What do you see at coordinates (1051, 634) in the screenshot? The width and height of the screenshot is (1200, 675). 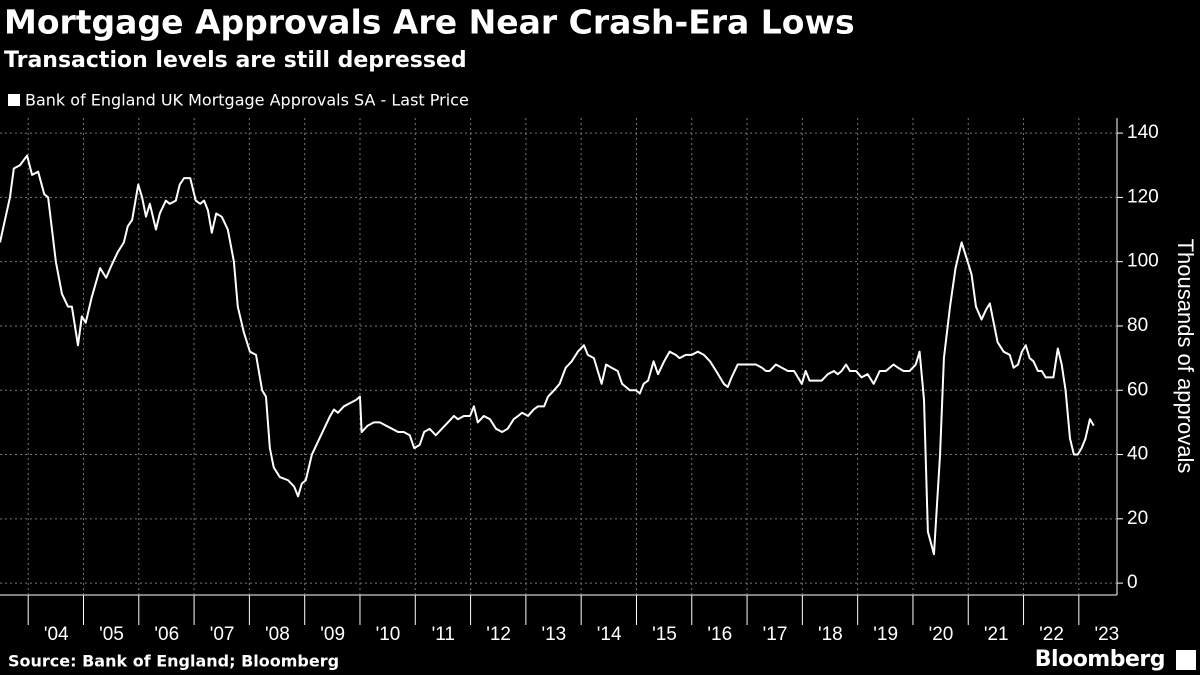 I see `x-tick-label: '22` at bounding box center [1051, 634].